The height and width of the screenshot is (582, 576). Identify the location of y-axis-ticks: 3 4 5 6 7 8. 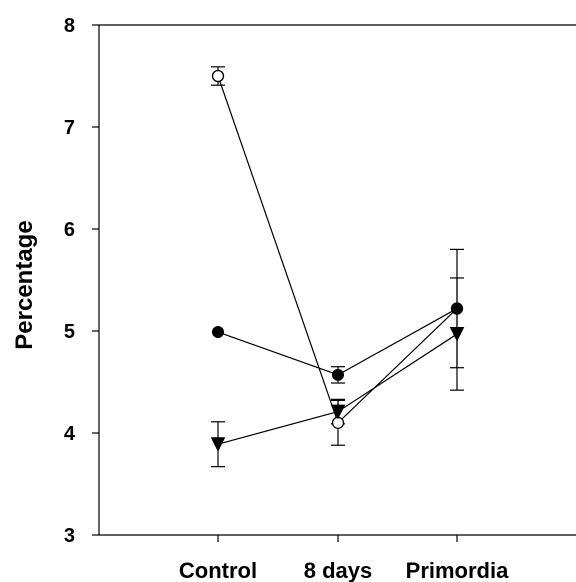
(81, 281).